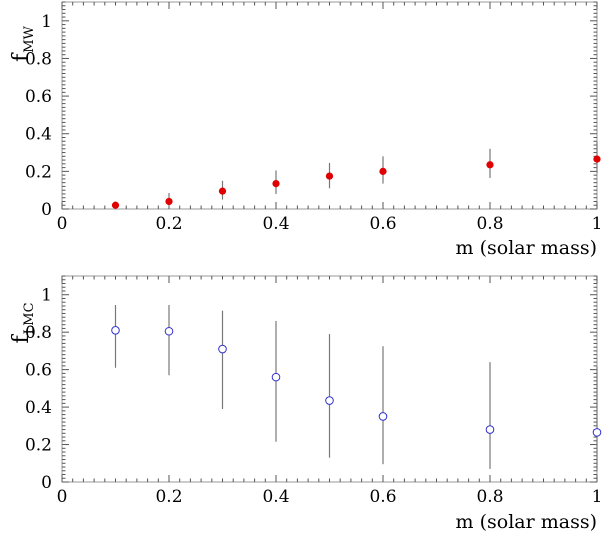 The height and width of the screenshot is (536, 602). I want to click on y-axis-label: fLMC, so click(23, 322).